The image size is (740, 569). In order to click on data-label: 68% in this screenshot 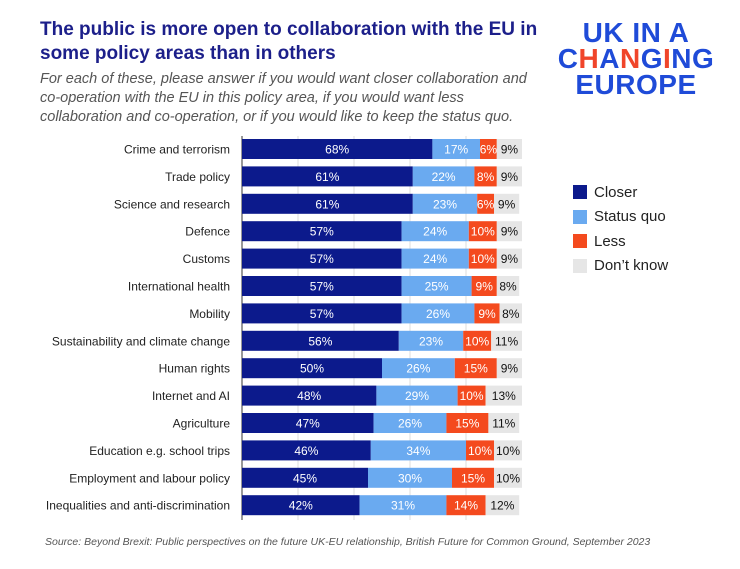, I will do `click(337, 150)`.